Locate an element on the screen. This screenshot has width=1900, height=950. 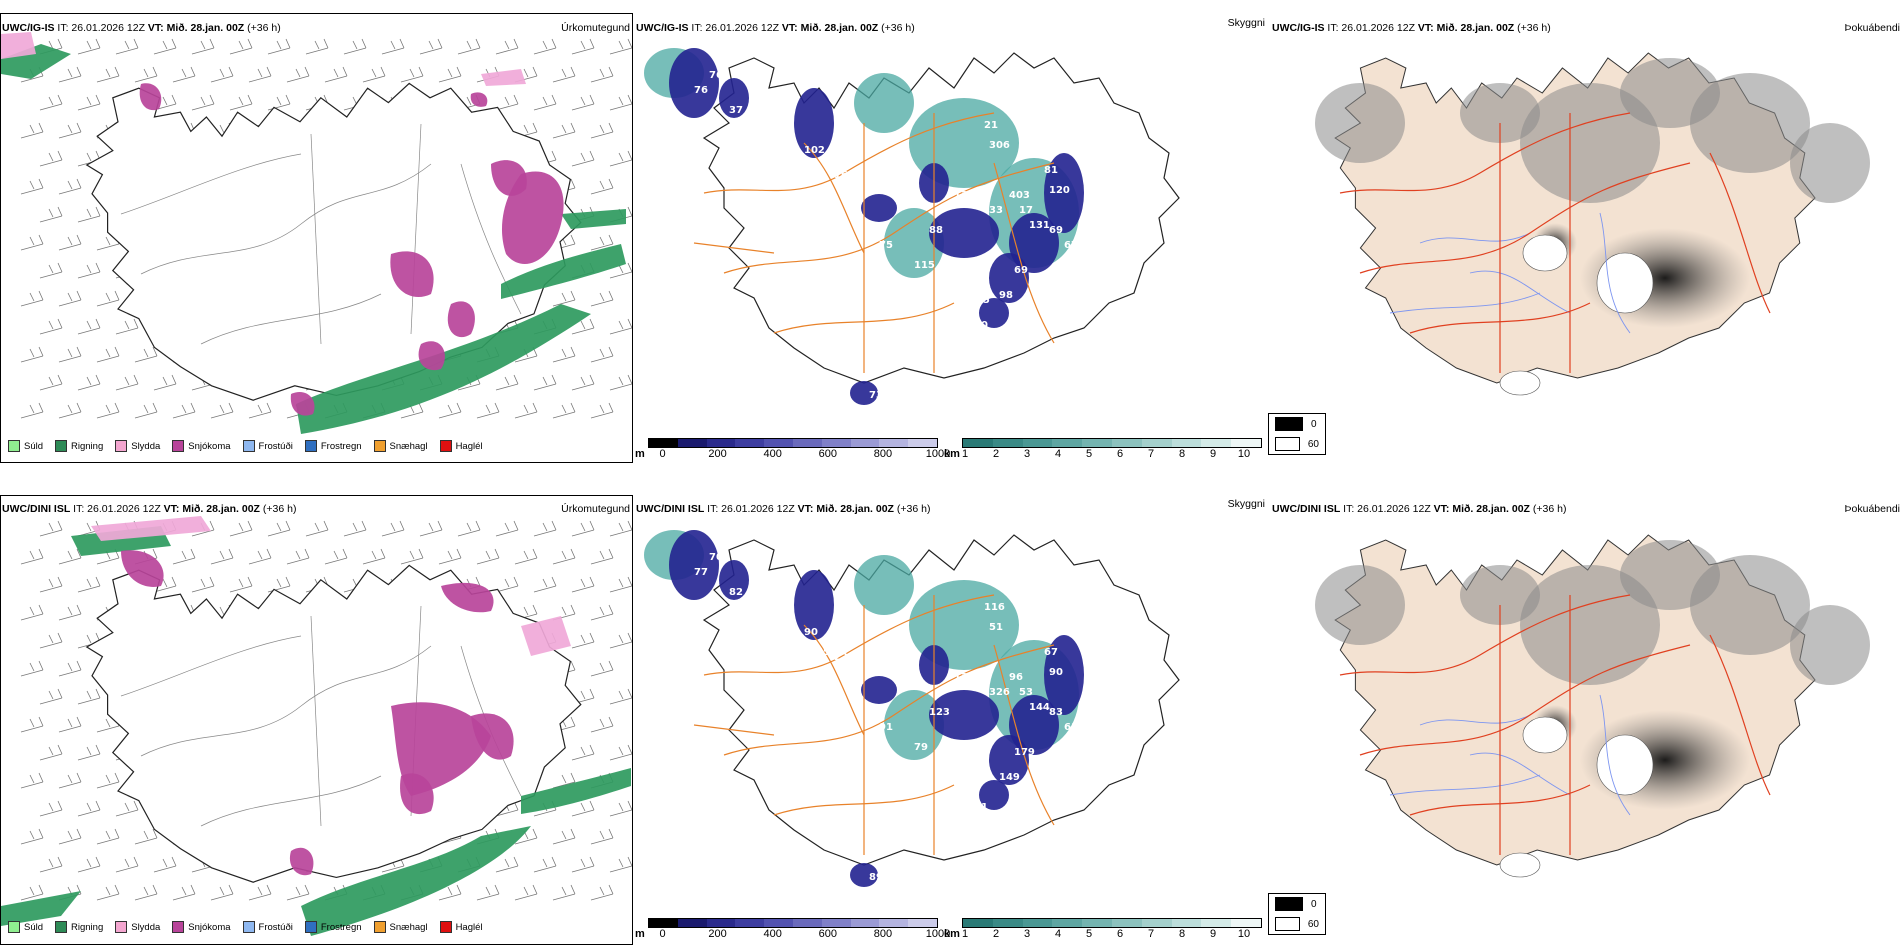
legend-item: Frostúði is located at coordinates (267, 446).